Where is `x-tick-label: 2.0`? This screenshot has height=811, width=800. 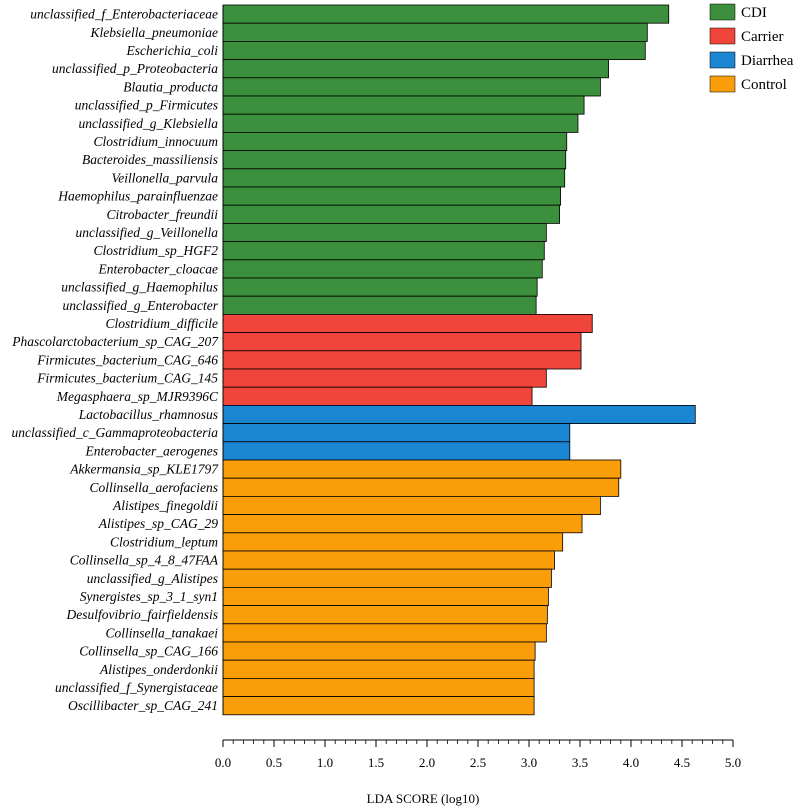
x-tick-label: 2.0 is located at coordinates (427, 762).